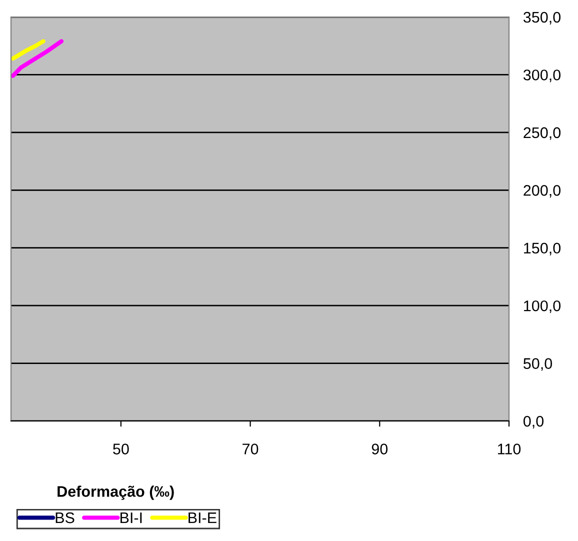 The image size is (578, 541). What do you see at coordinates (542, 76) in the screenshot?
I see `y-tick-label: 300,0` at bounding box center [542, 76].